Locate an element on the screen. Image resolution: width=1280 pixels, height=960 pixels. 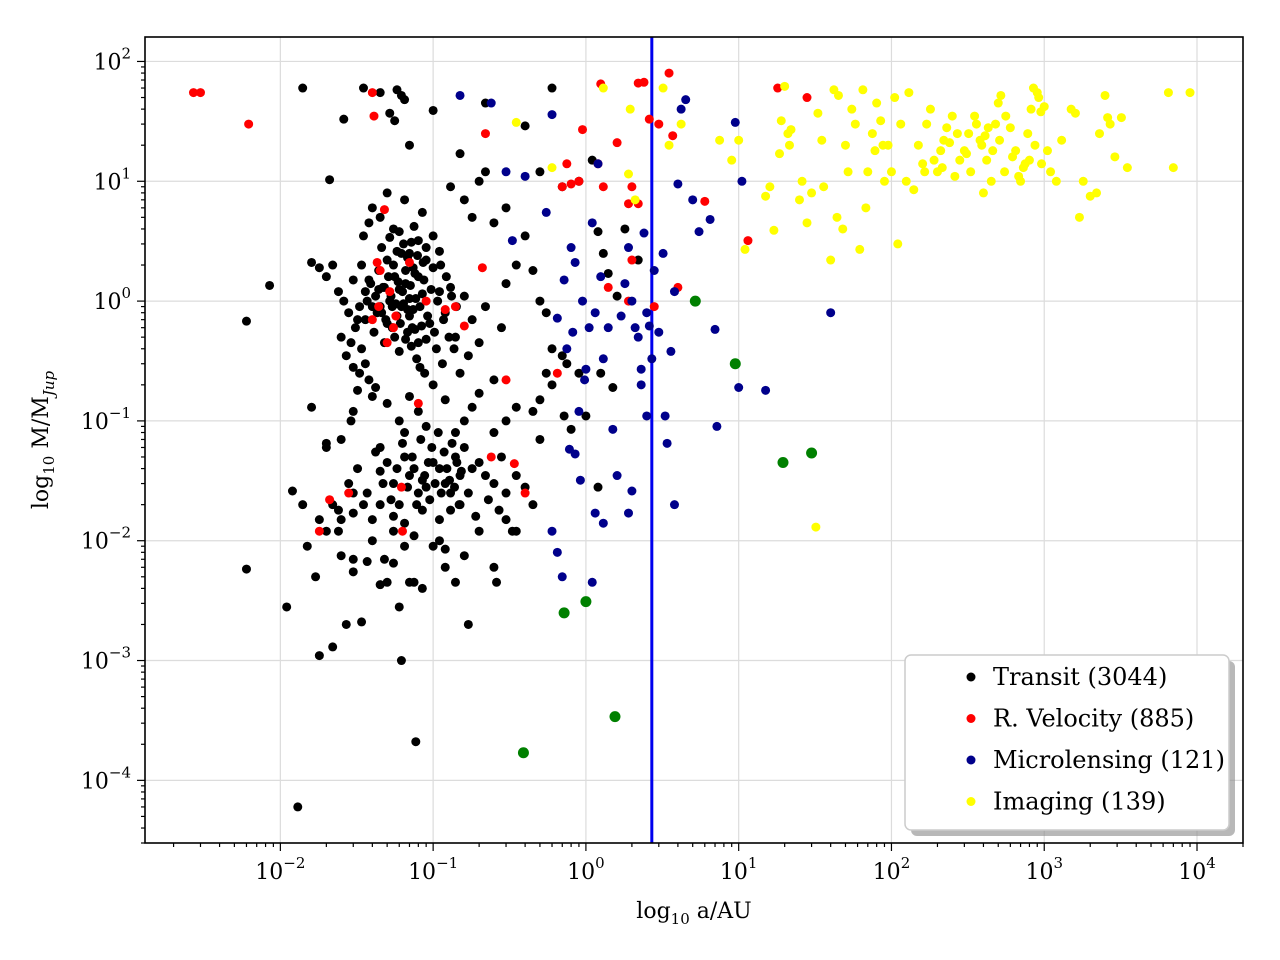
y-tick-label: 10−1 is located at coordinates (106, 419).